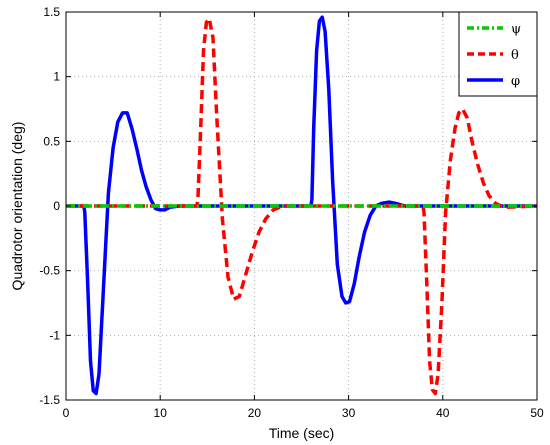 Image resolution: width=550 pixels, height=445 pixels. Describe the element at coordinates (498, 54) in the screenshot. I see `legend: ψθφ` at that location.